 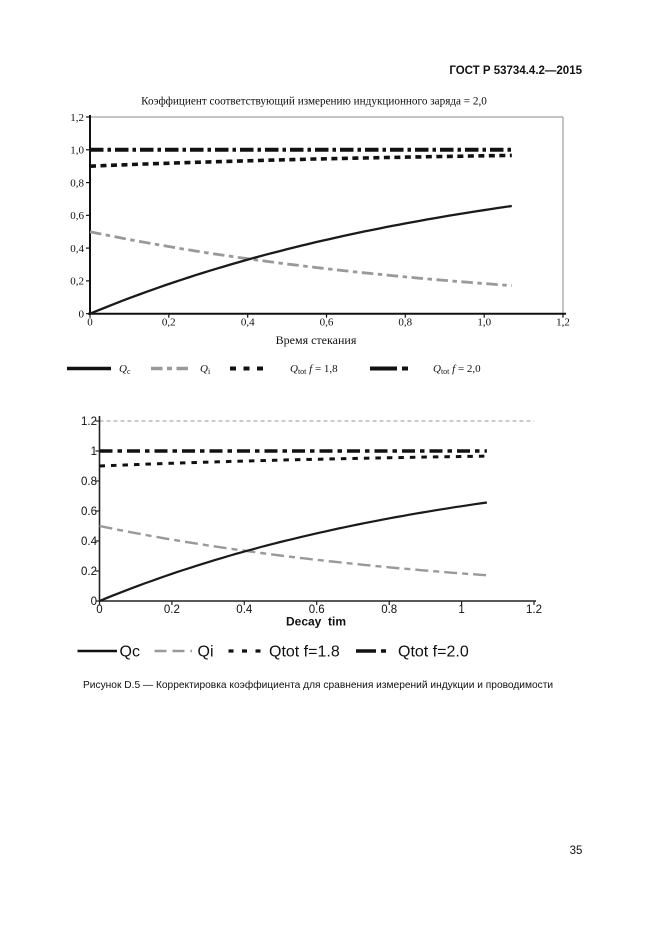 I want to click on svg-text: Qtot f=2.0, so click(x=433, y=652).